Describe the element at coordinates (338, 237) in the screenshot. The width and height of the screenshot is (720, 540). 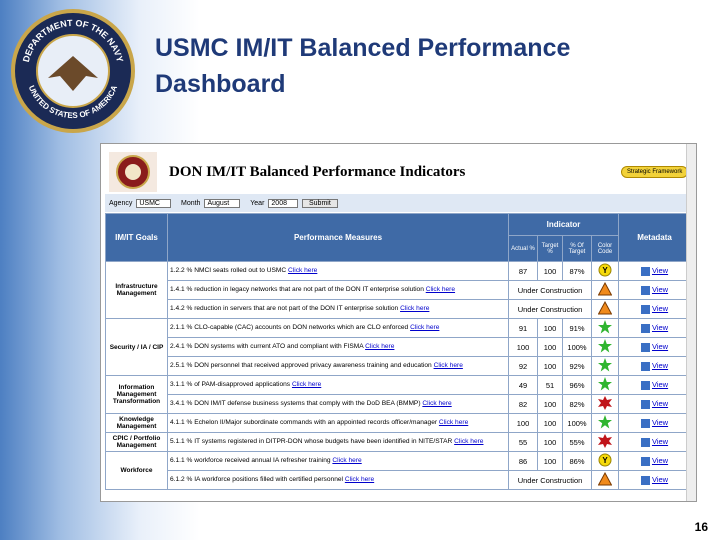
I see `header-cell: Performance Measures` at that location.